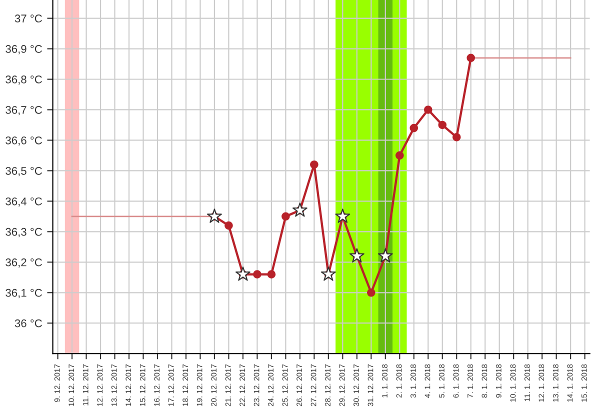 This screenshot has height=416, width=600. I want to click on y-tick-label: 36,4 °C, so click(24, 202).